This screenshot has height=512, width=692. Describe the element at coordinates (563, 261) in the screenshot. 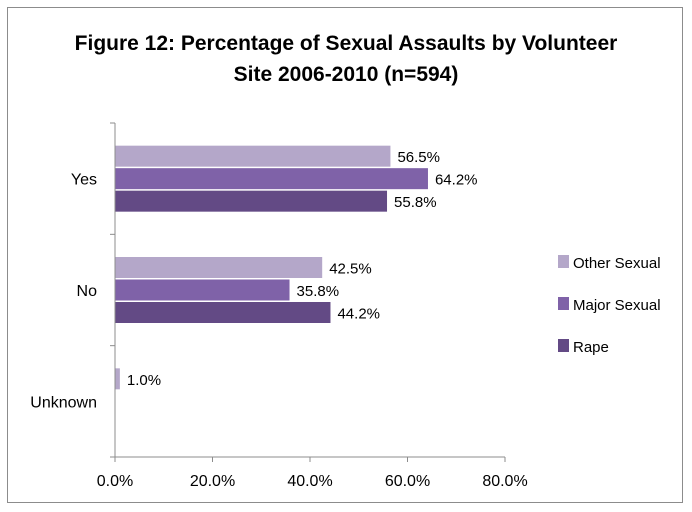

I see `legend-swatch-other-sexual` at that location.